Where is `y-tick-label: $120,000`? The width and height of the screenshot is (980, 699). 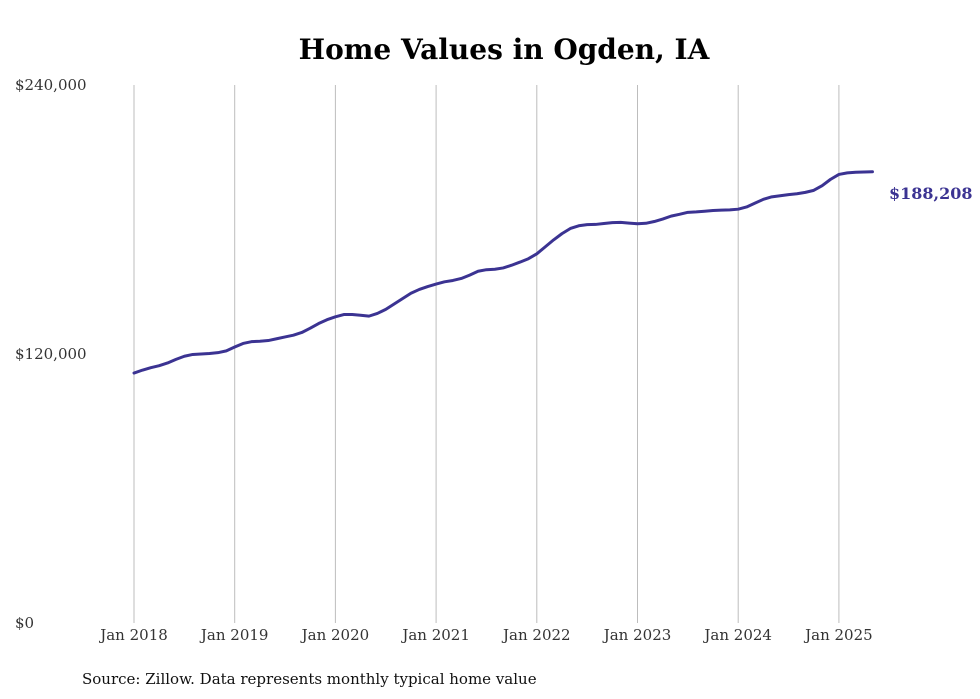 y-tick-label: $120,000 is located at coordinates (51, 354).